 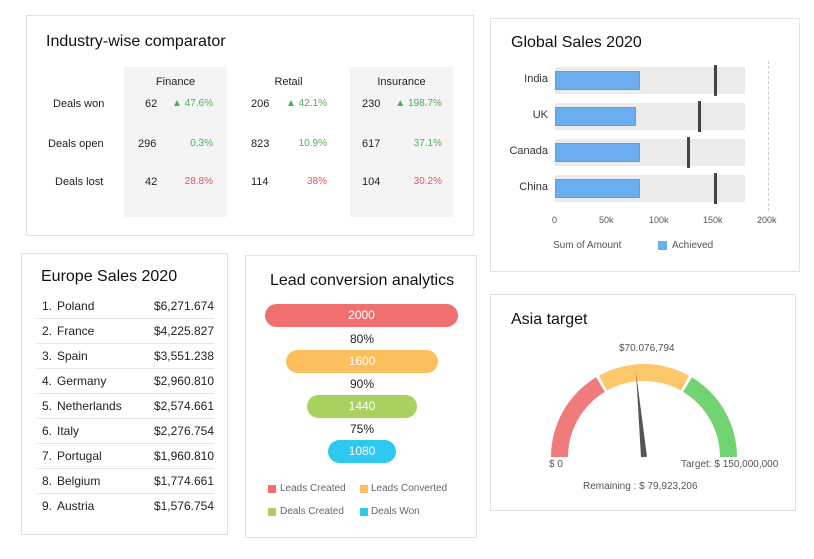 I want to click on gridline-200k, so click(x=768, y=136).